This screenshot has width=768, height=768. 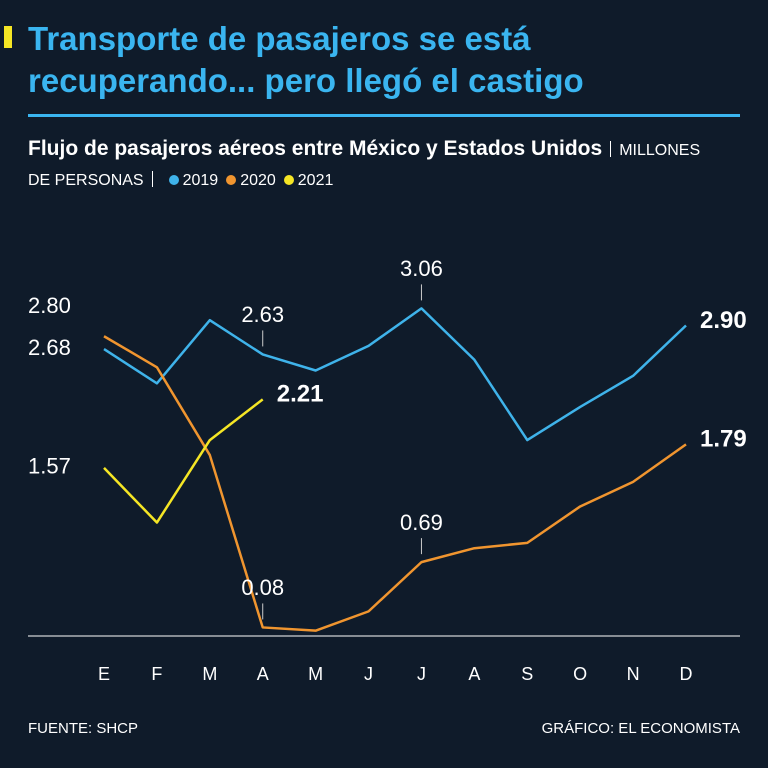 I want to click on value-label: 2.63, so click(x=262, y=314).